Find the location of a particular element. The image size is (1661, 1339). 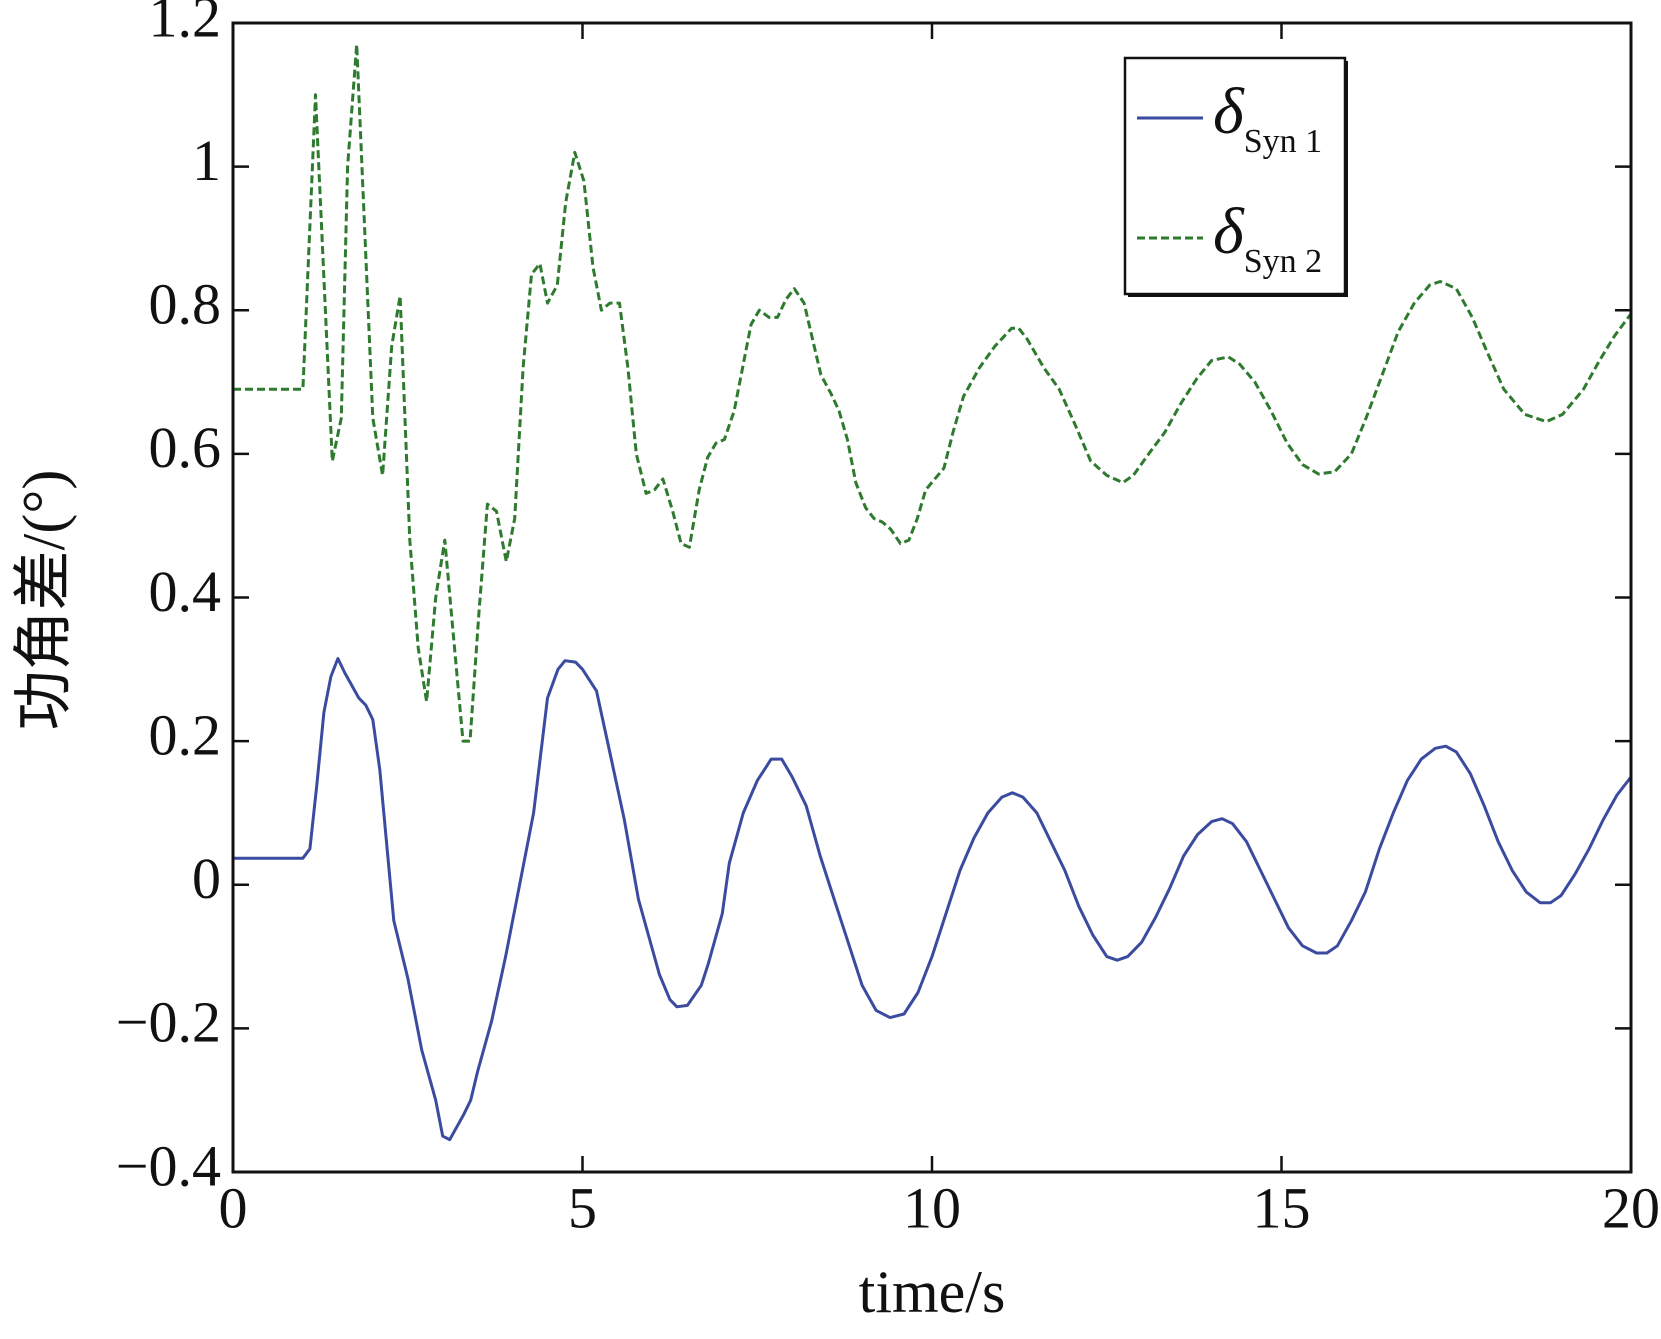

y-tick-label: 0.6 is located at coordinates (185, 447).